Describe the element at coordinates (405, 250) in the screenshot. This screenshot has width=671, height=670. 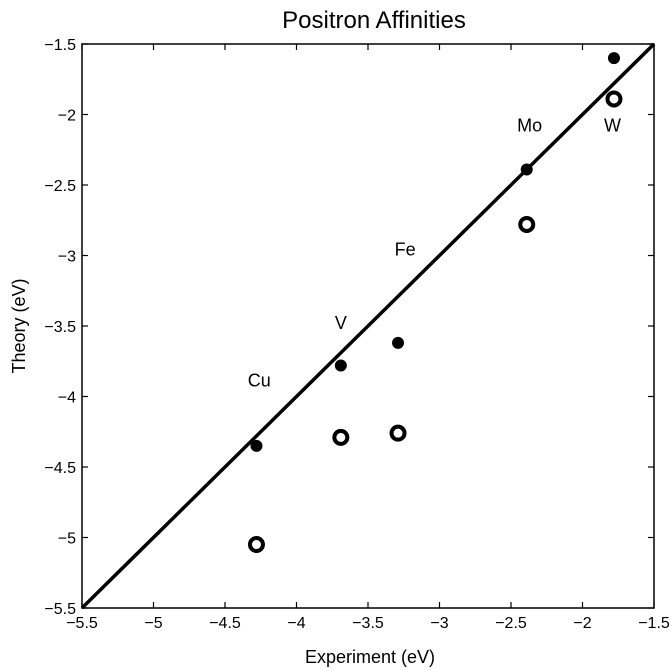
I see `element-label: Fe` at that location.